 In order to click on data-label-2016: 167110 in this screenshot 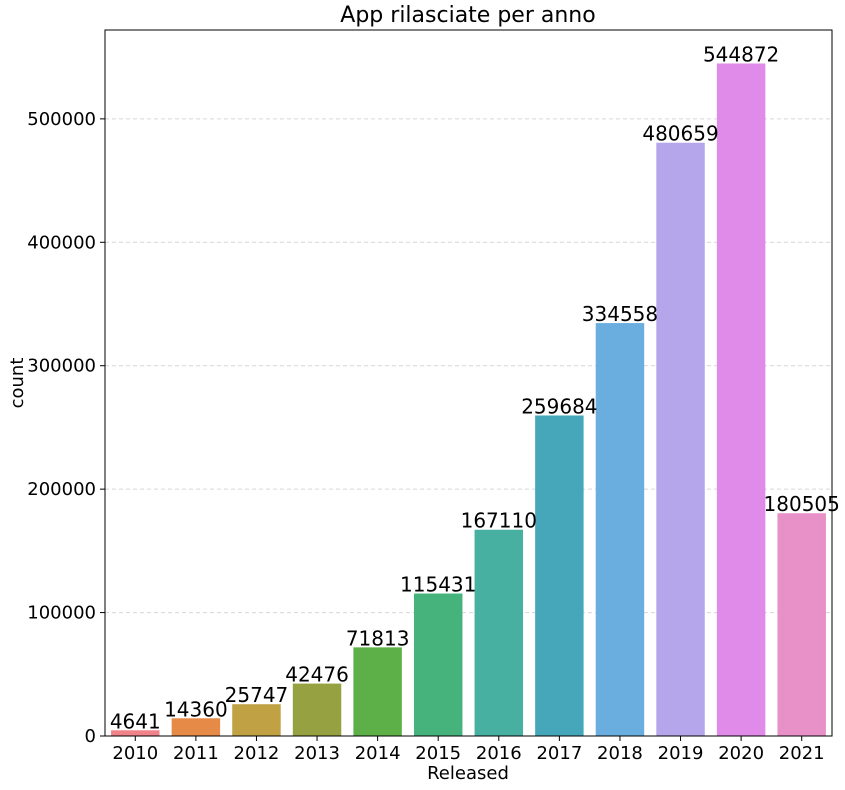, I will do `click(499, 521)`.